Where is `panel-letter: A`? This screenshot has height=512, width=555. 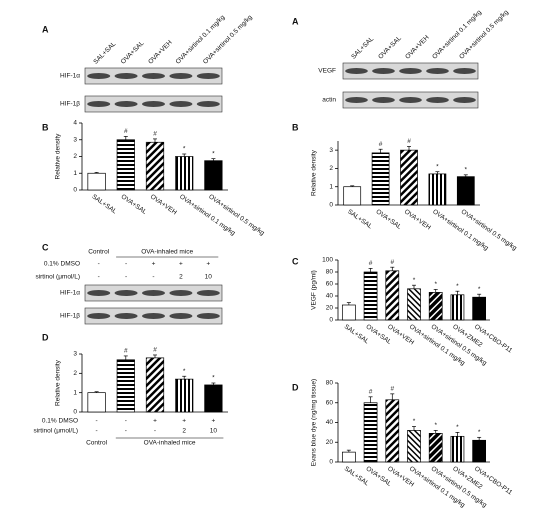
panel-letter: A is located at coordinates (45, 29).